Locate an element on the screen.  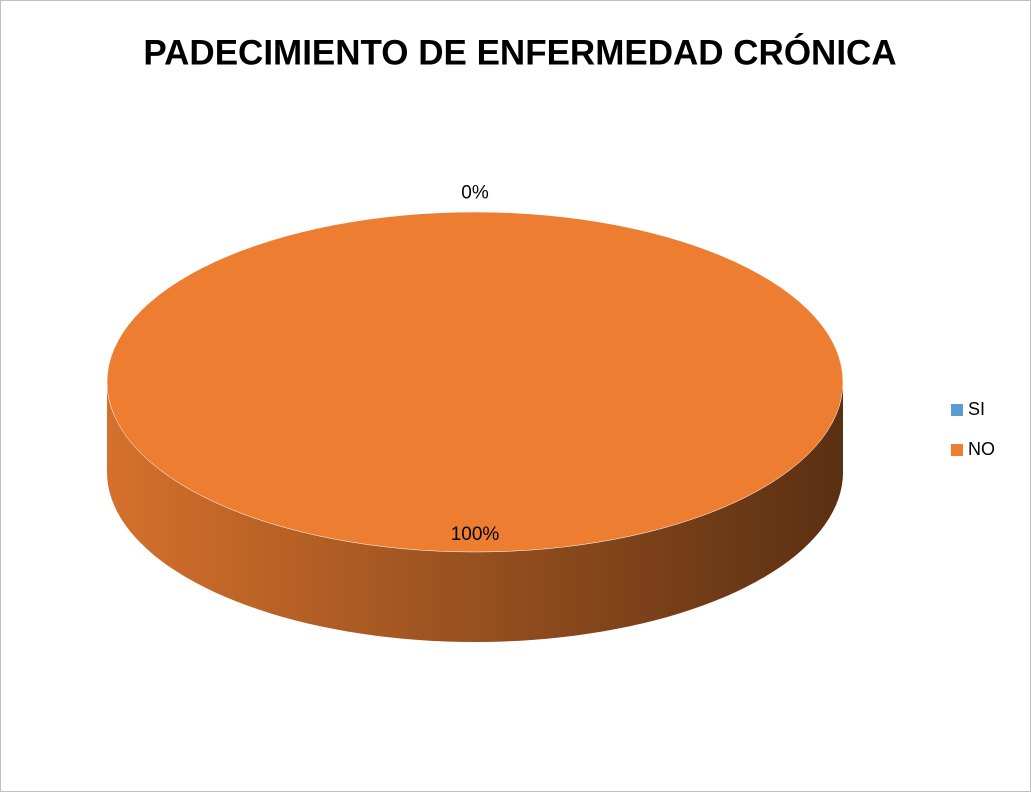
legend-label: SI is located at coordinates (976, 409).